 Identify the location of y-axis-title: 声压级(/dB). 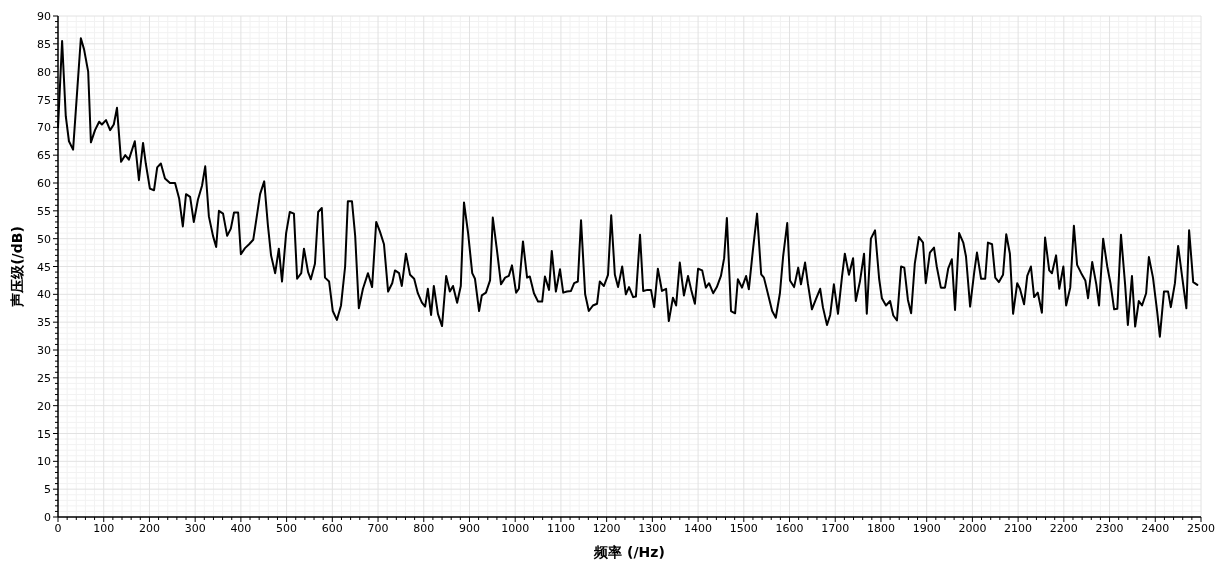
(17, 267).